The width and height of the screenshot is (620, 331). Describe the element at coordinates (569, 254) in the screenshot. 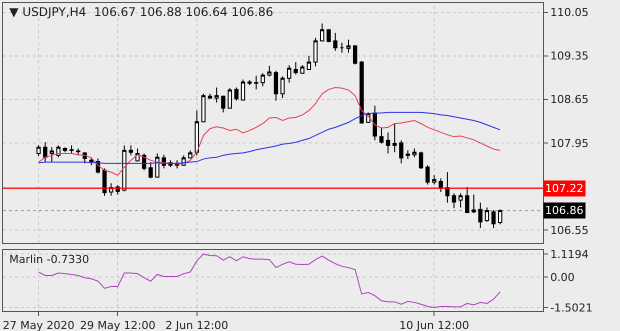

I see `y-tick-label: 1.1194` at that location.